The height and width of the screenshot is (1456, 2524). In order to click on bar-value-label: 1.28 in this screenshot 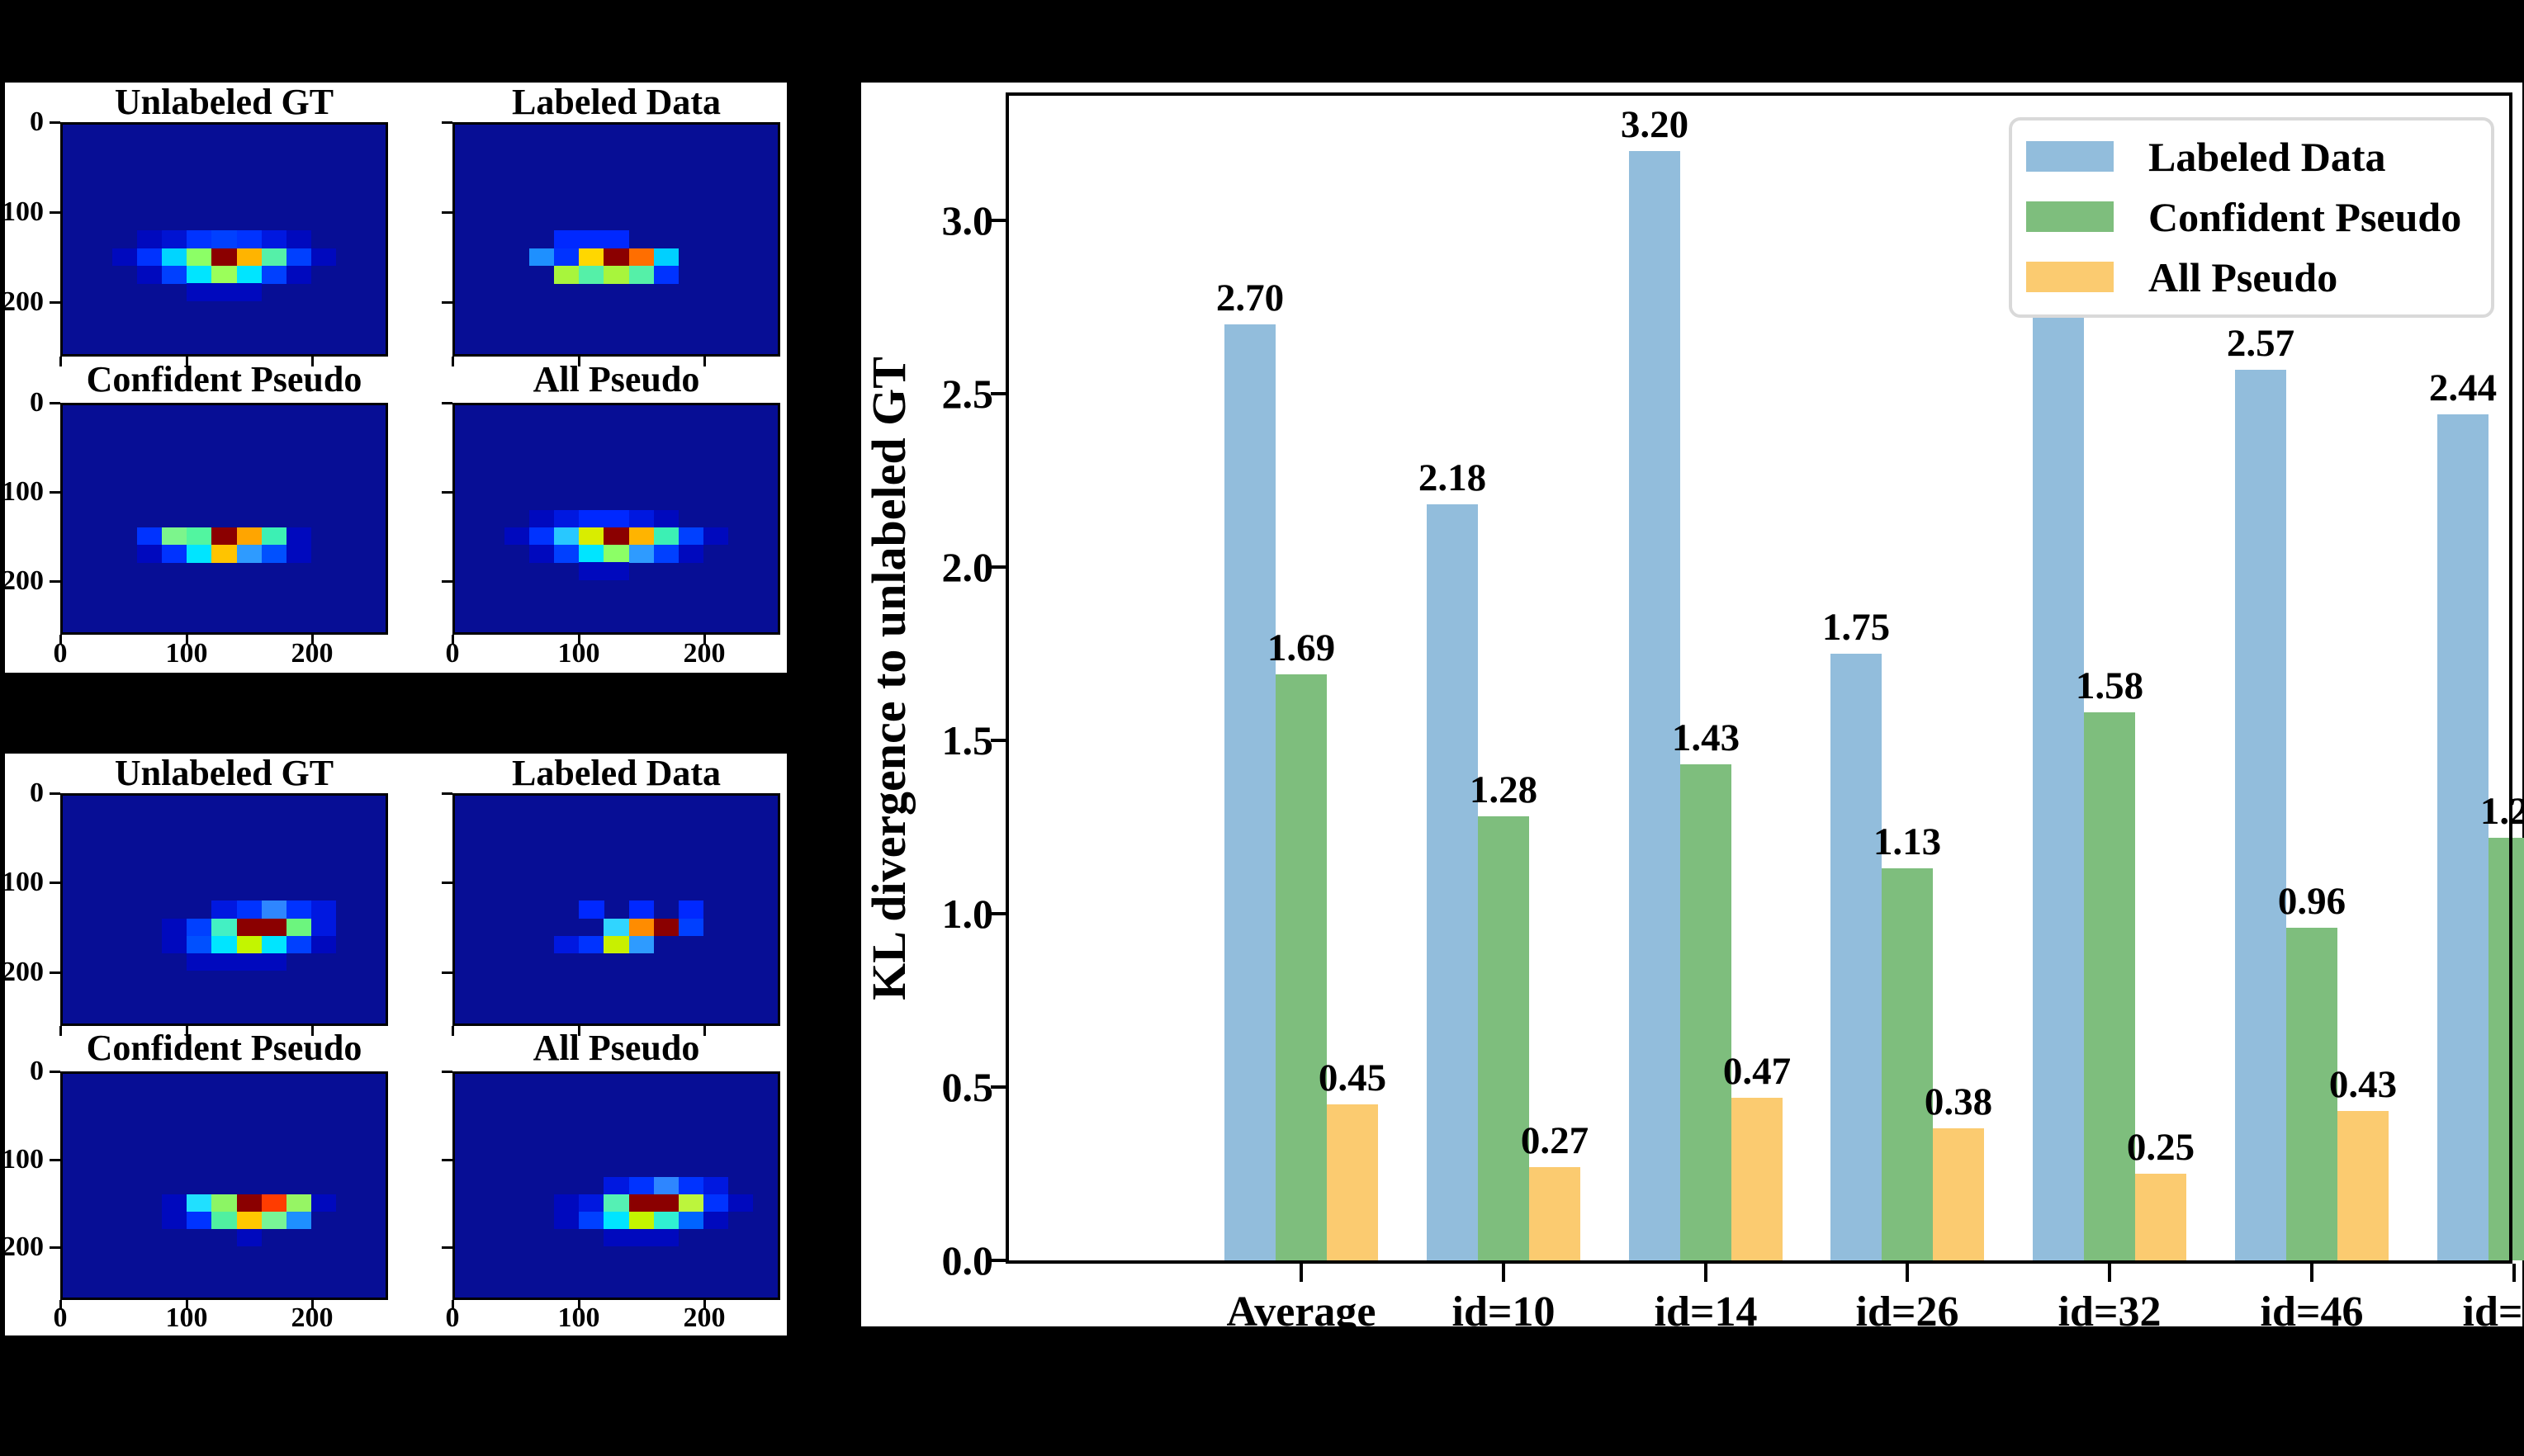, I will do `click(1503, 789)`.